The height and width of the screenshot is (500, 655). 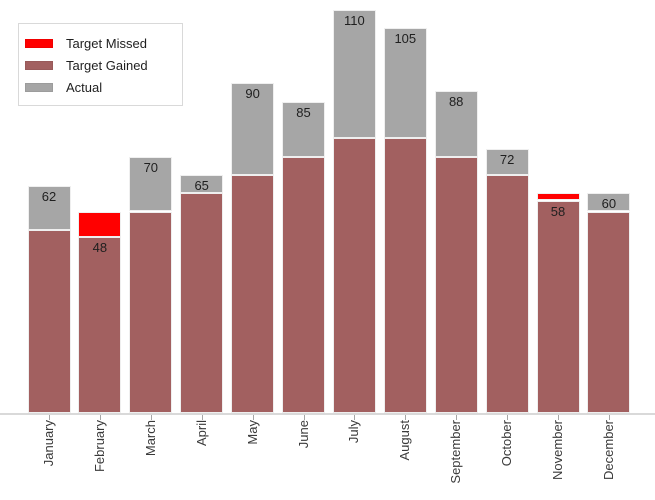 What do you see at coordinates (354, 432) in the screenshot?
I see `x-axis-label-july: July` at bounding box center [354, 432].